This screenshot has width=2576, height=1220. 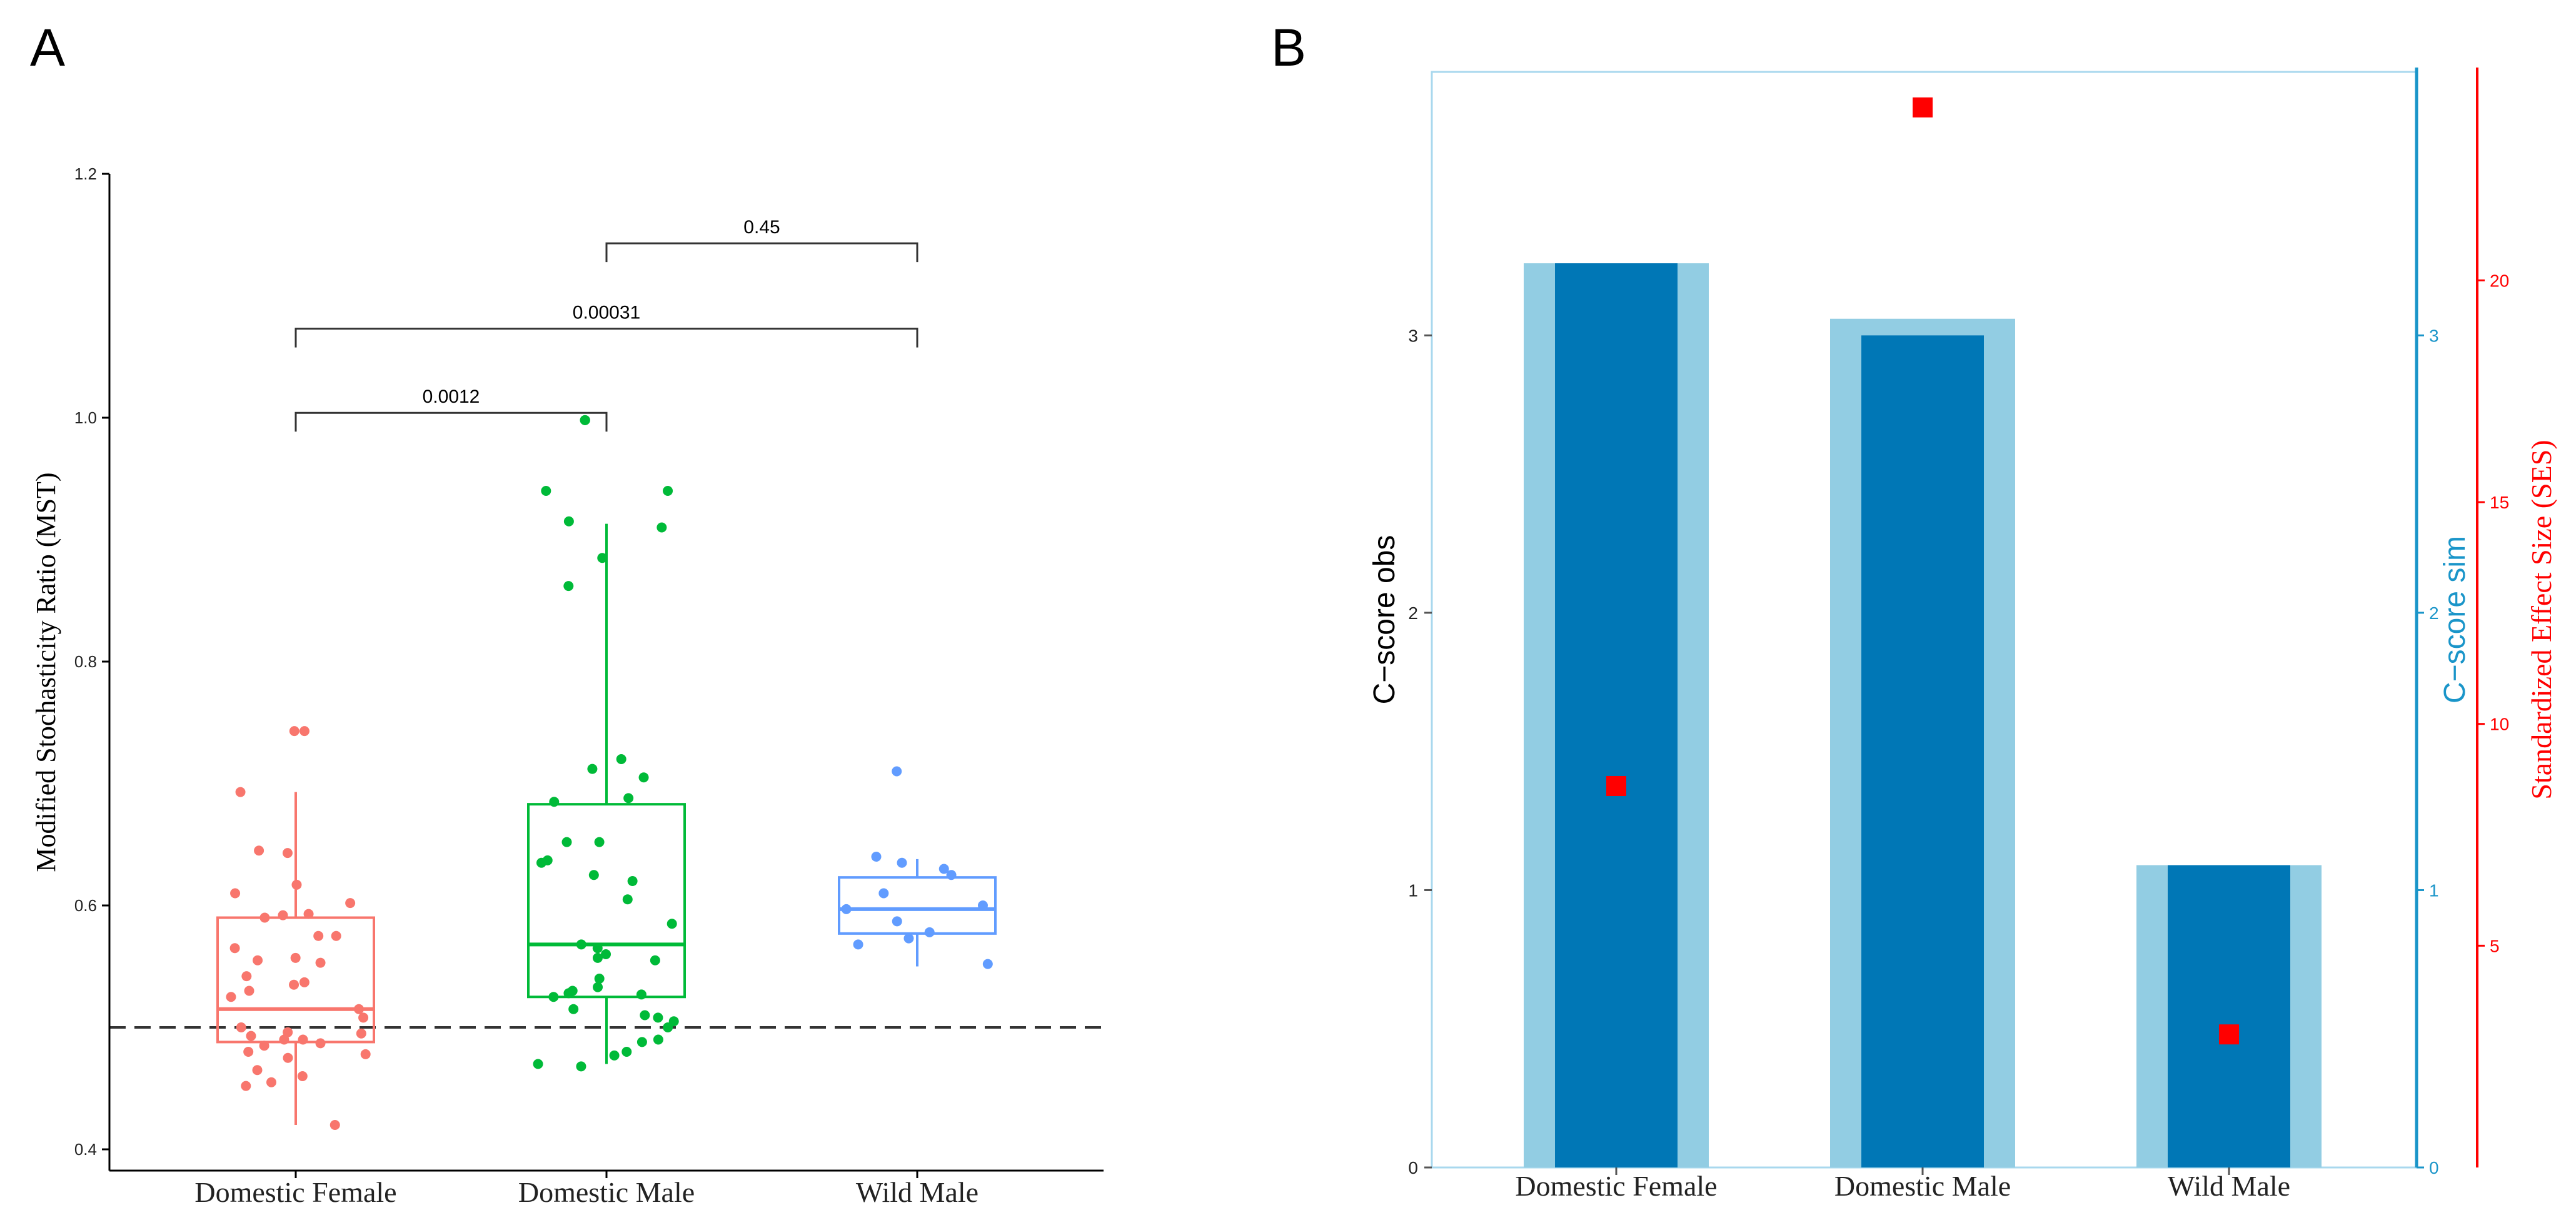 I want to click on panel-a-comparison-bracket: 0.45, so click(x=762, y=240).